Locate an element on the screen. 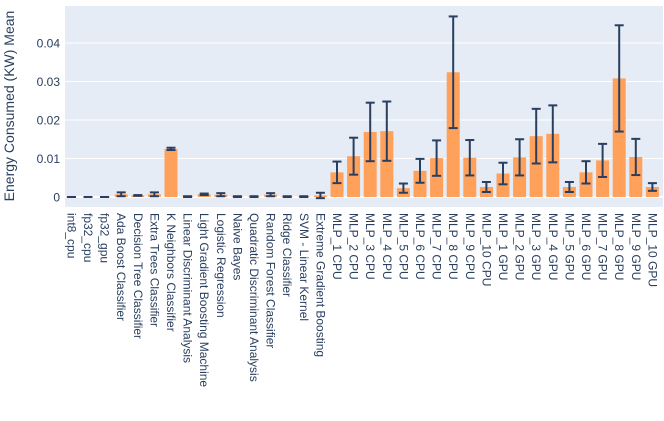  x-tick-label: MLP_6 GPU is located at coordinates (586, 246).